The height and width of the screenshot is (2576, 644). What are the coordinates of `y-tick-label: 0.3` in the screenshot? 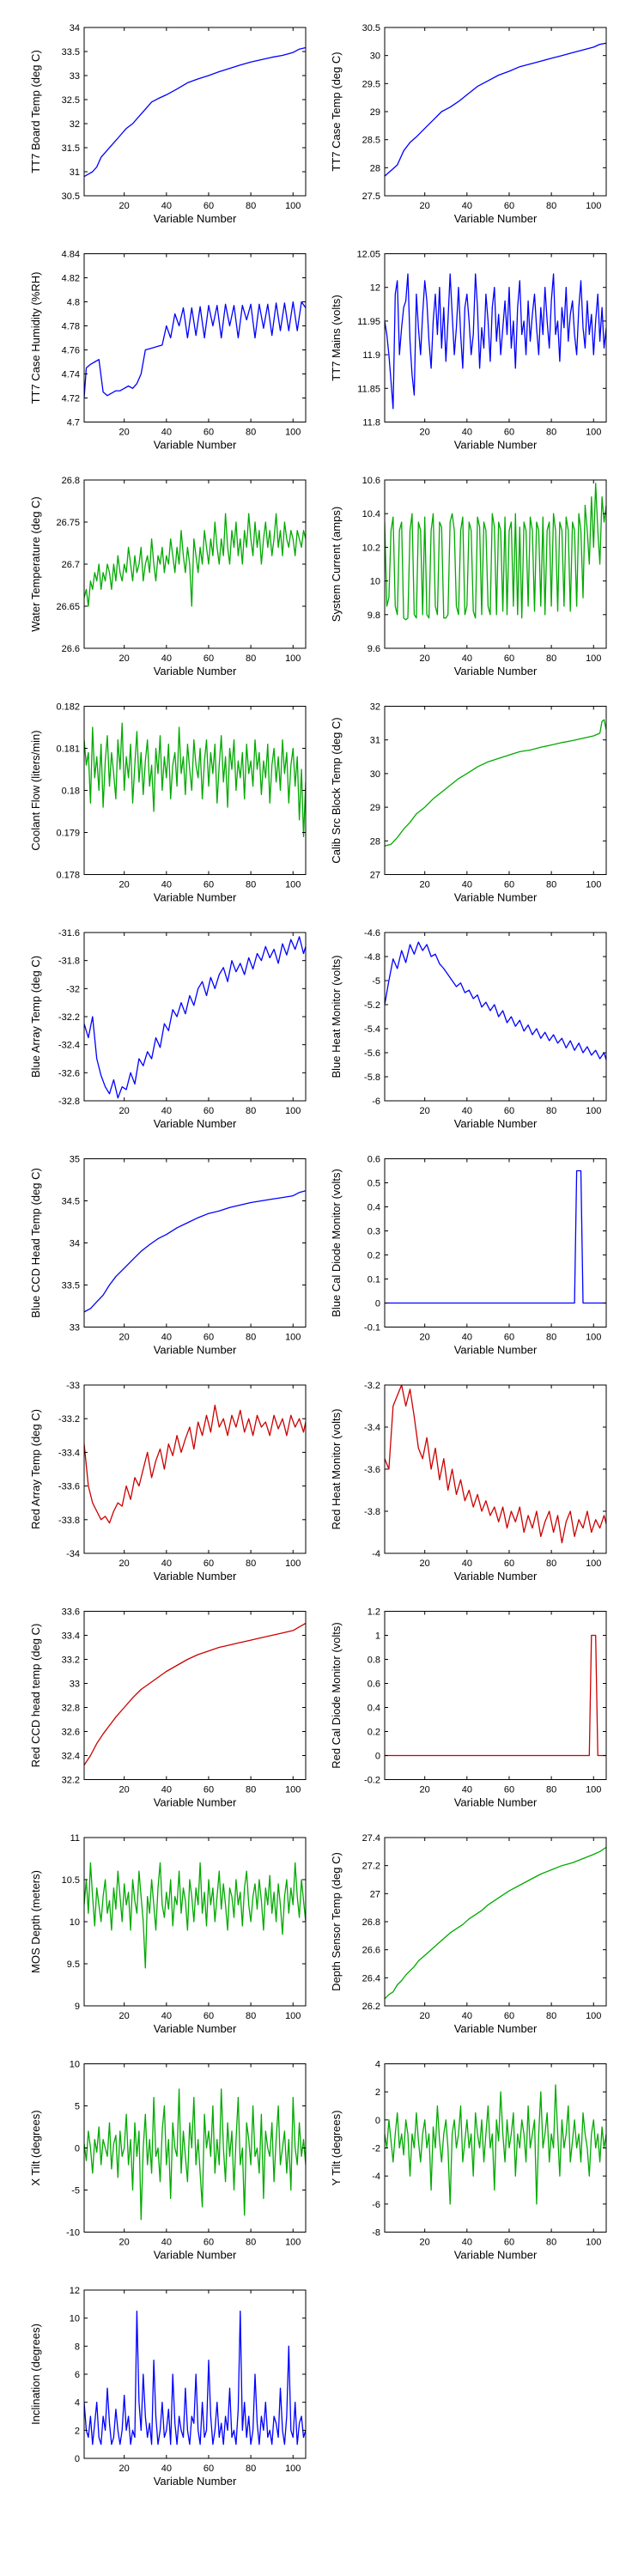 It's located at (374, 1232).